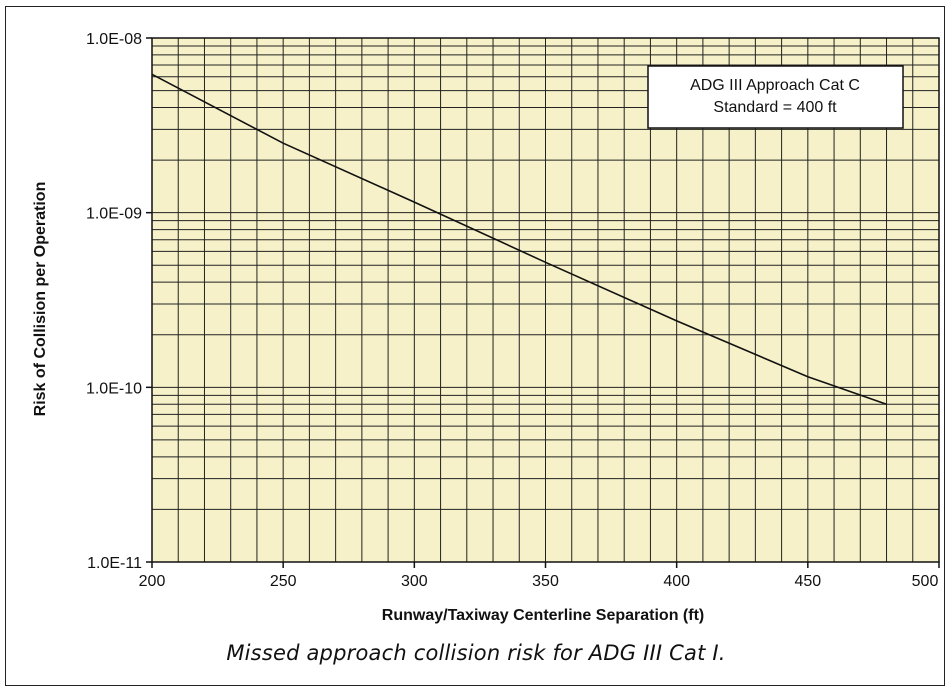 The height and width of the screenshot is (690, 952). I want to click on x-tick-label: 500, so click(925, 581).